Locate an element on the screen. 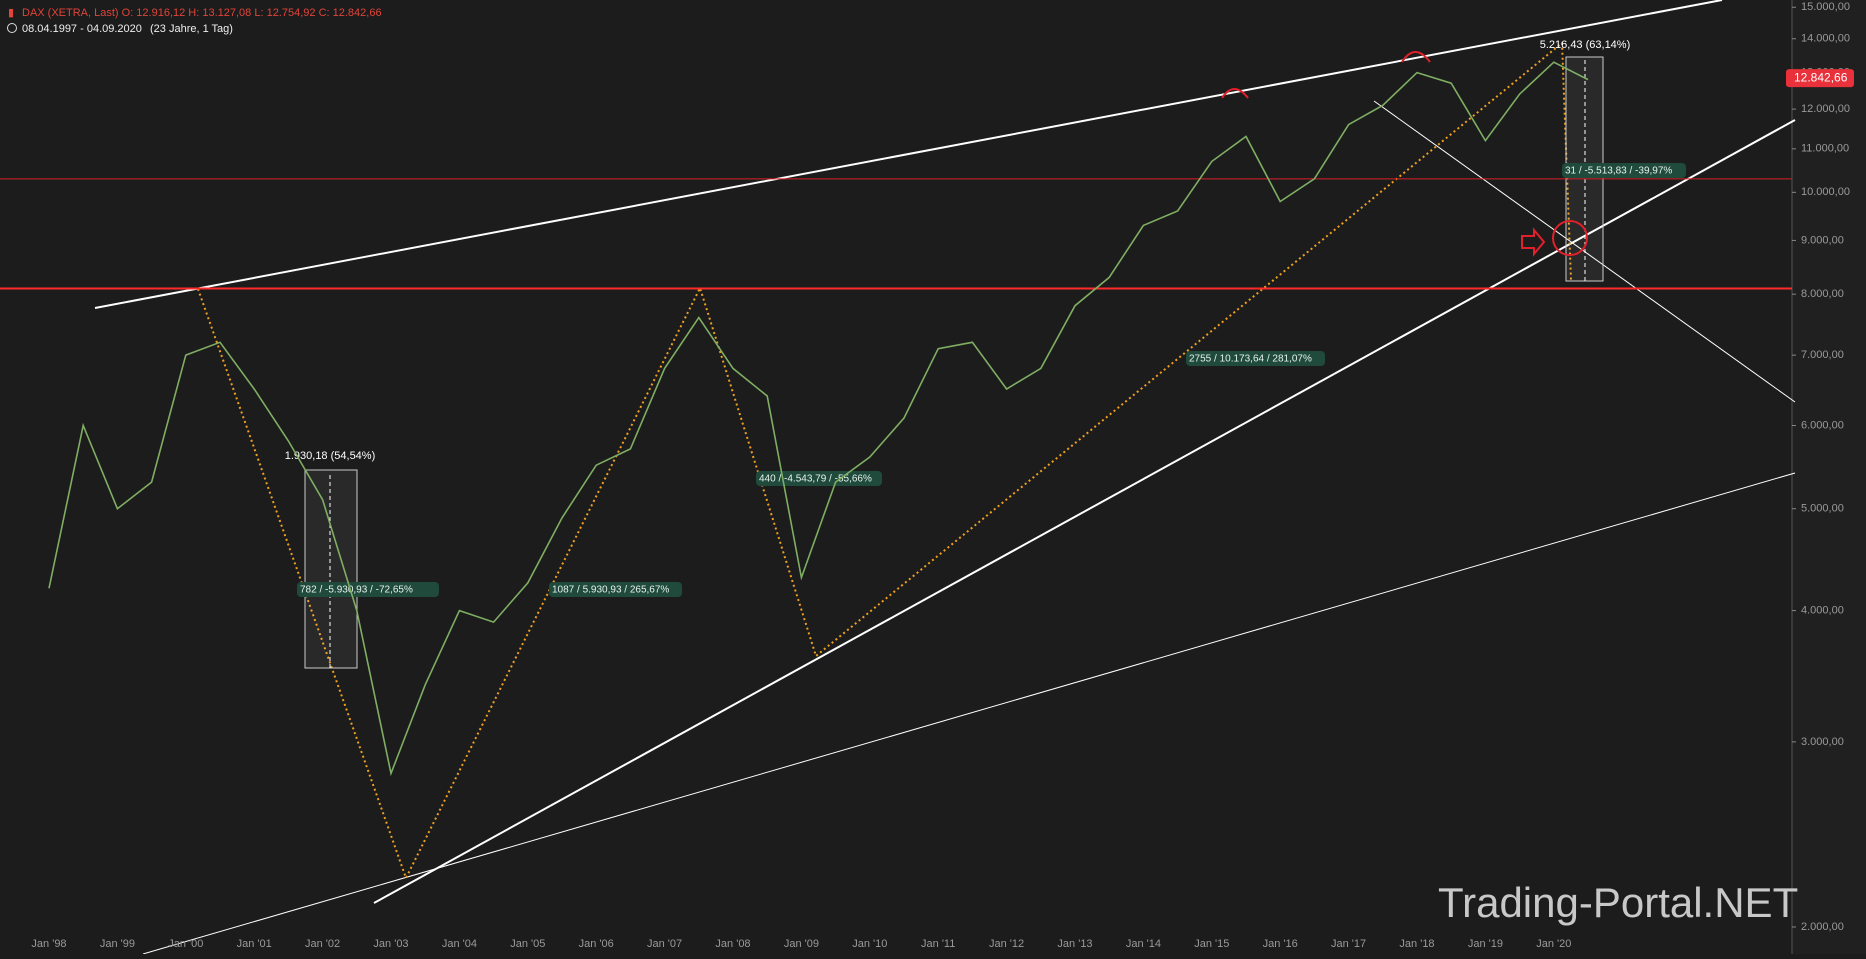 Image resolution: width=1866 pixels, height=959 pixels. last-price-label: 12.842,66 is located at coordinates (1821, 77).